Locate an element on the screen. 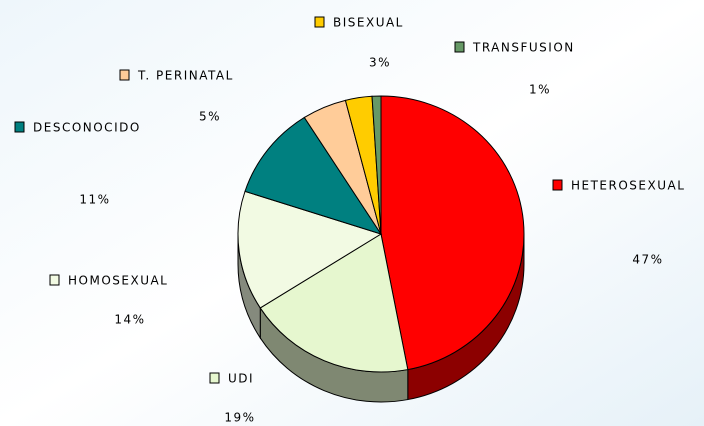 This screenshot has width=704, height=426. value-label: 1% is located at coordinates (540, 90).